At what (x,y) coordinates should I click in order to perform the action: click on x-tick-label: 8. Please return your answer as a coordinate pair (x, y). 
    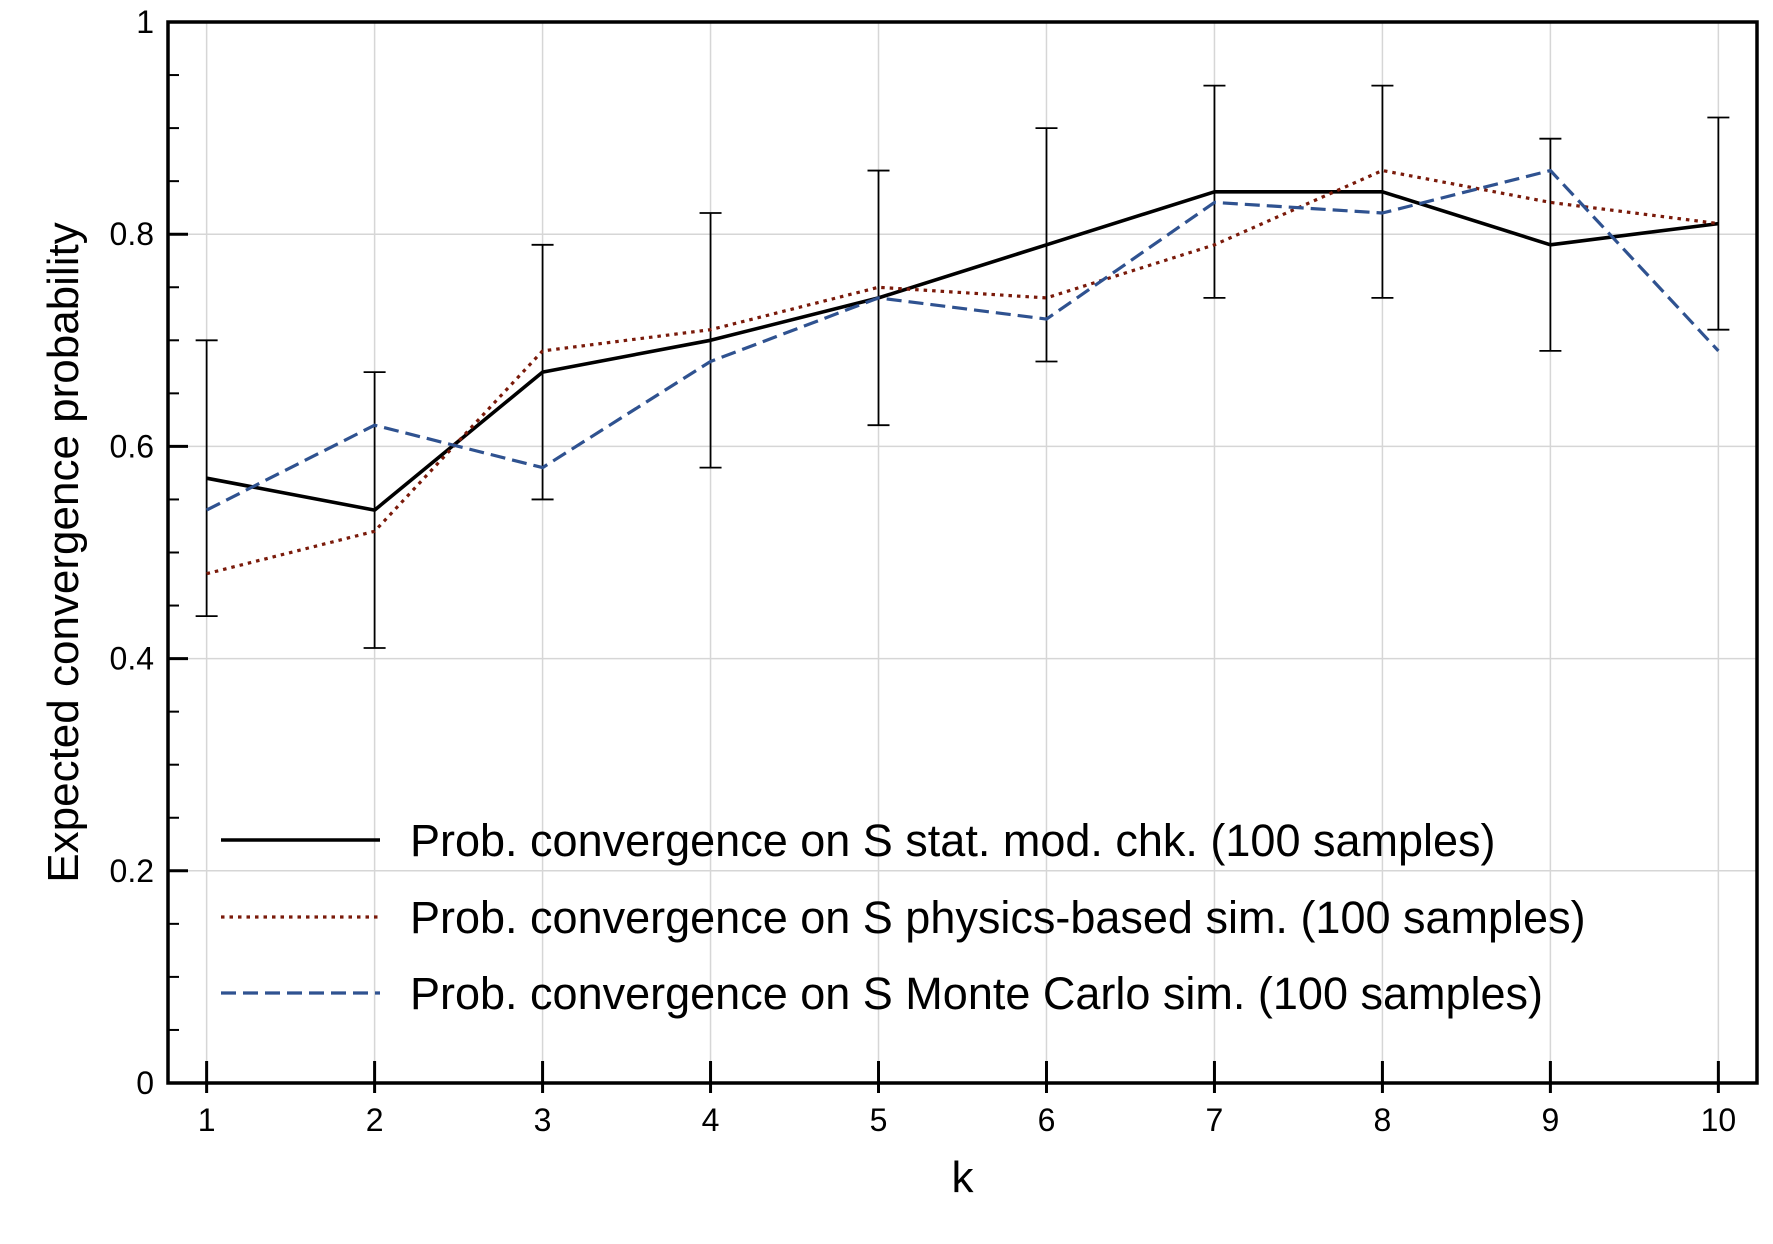
    Looking at the image, I should click on (1383, 1120).